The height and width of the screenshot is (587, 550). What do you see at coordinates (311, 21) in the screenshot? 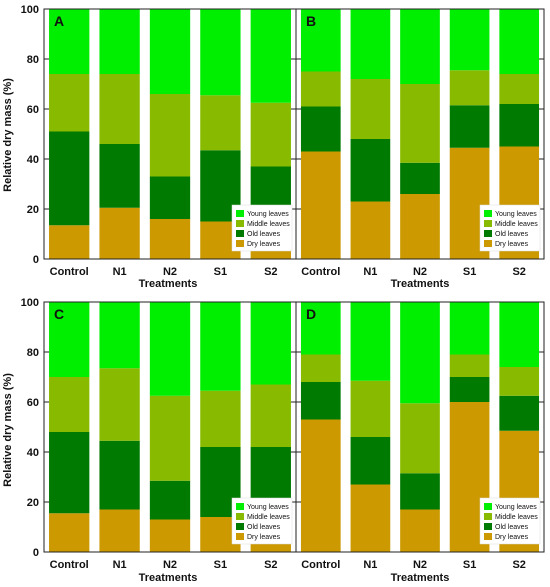
I see `panel-letter: B` at bounding box center [311, 21].